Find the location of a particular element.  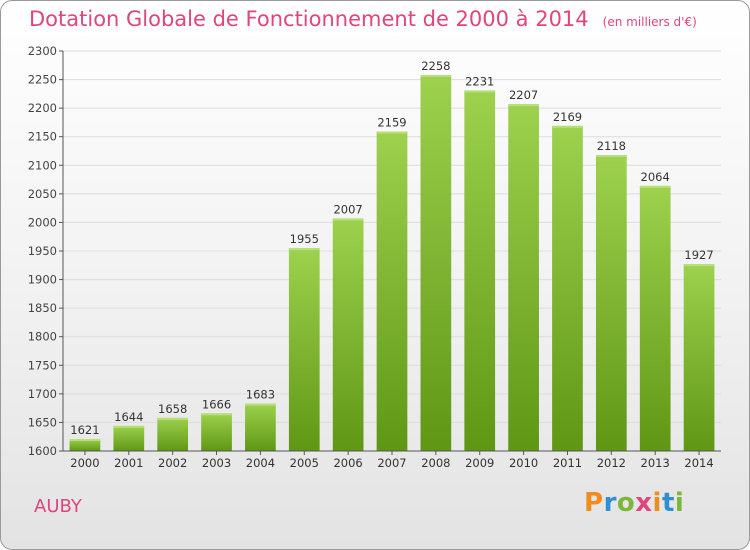

x-tick-label-2014: 2014 is located at coordinates (698, 463).